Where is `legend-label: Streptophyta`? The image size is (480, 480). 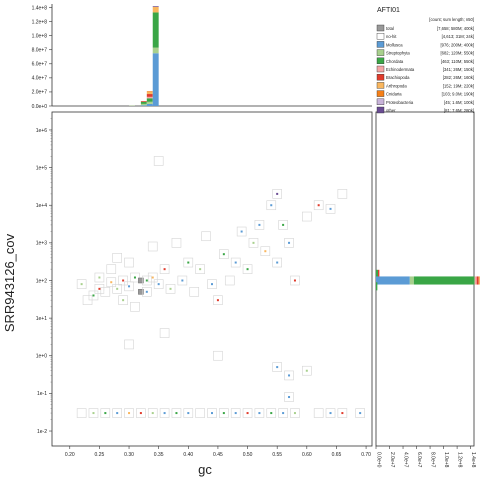
legend-label: Streptophyta is located at coordinates (398, 53).